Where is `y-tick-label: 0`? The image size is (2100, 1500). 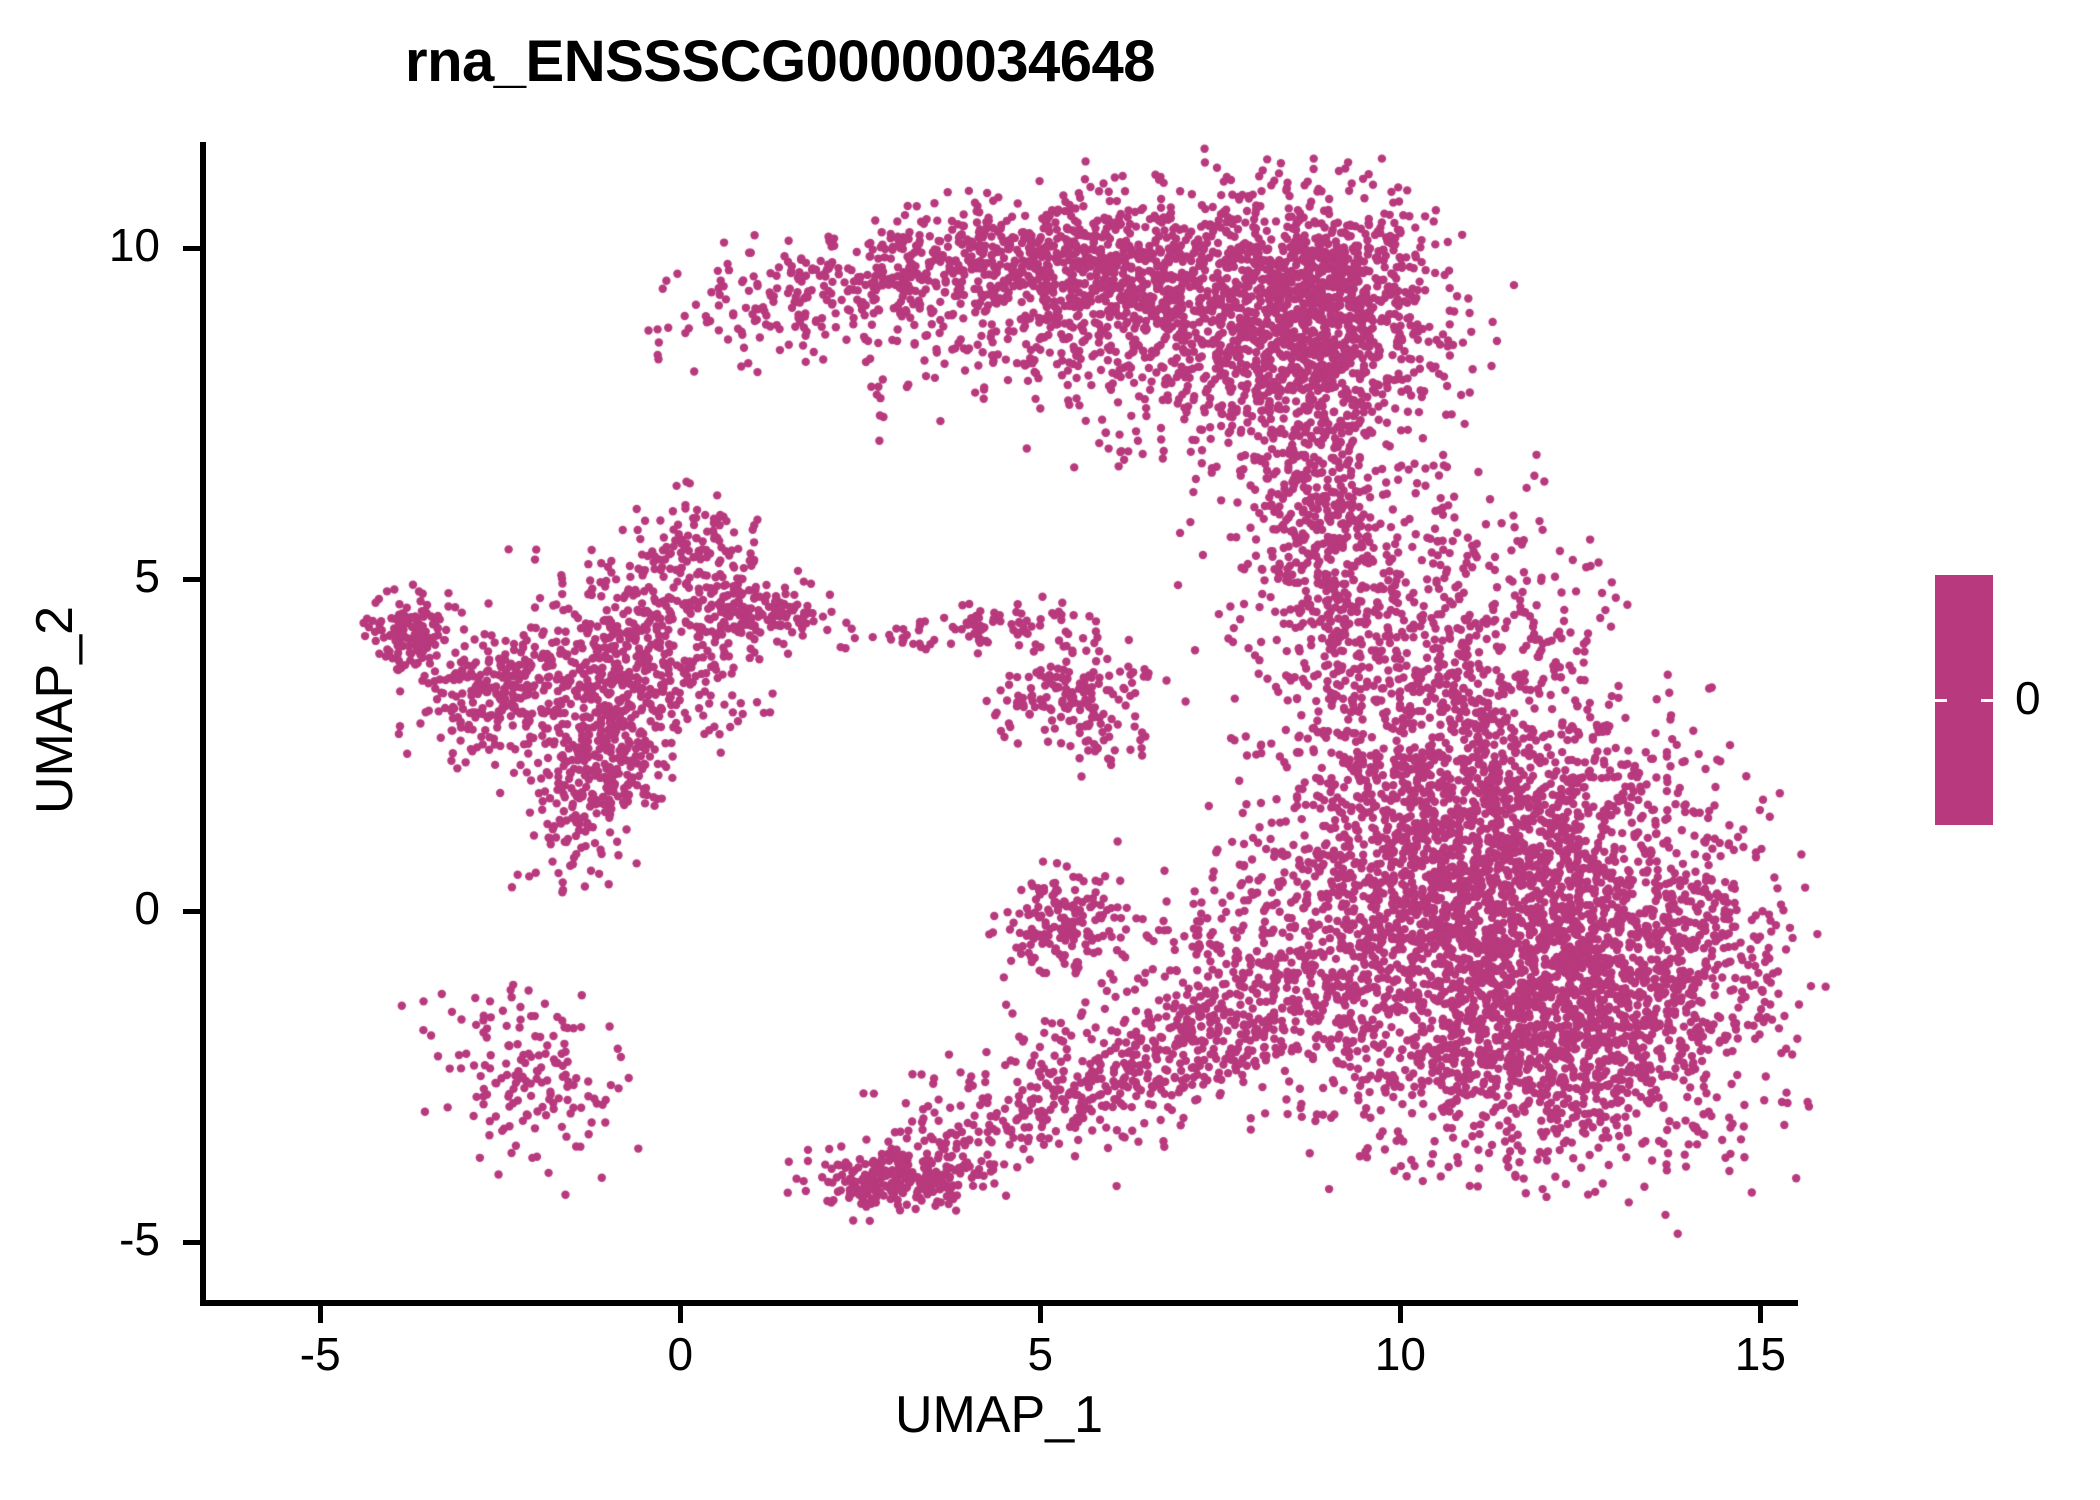 y-tick-label: 0 is located at coordinates (147, 907).